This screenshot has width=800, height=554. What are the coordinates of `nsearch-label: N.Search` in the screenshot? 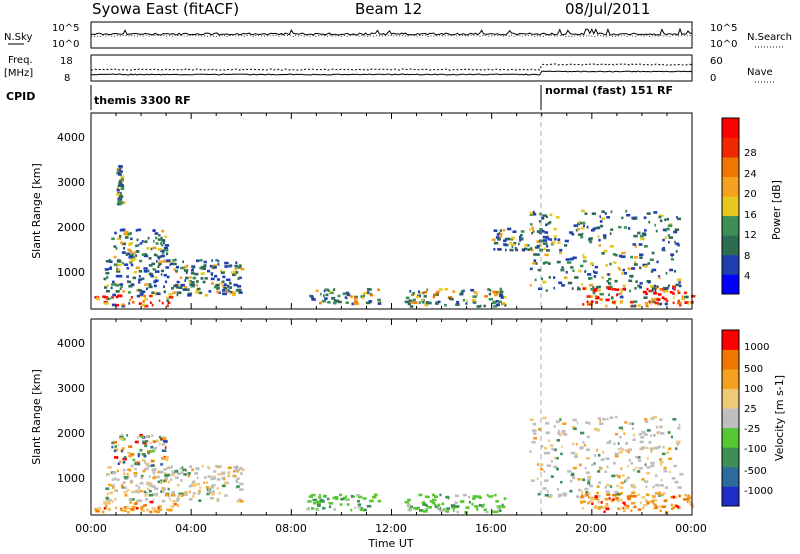 It's located at (769, 37).